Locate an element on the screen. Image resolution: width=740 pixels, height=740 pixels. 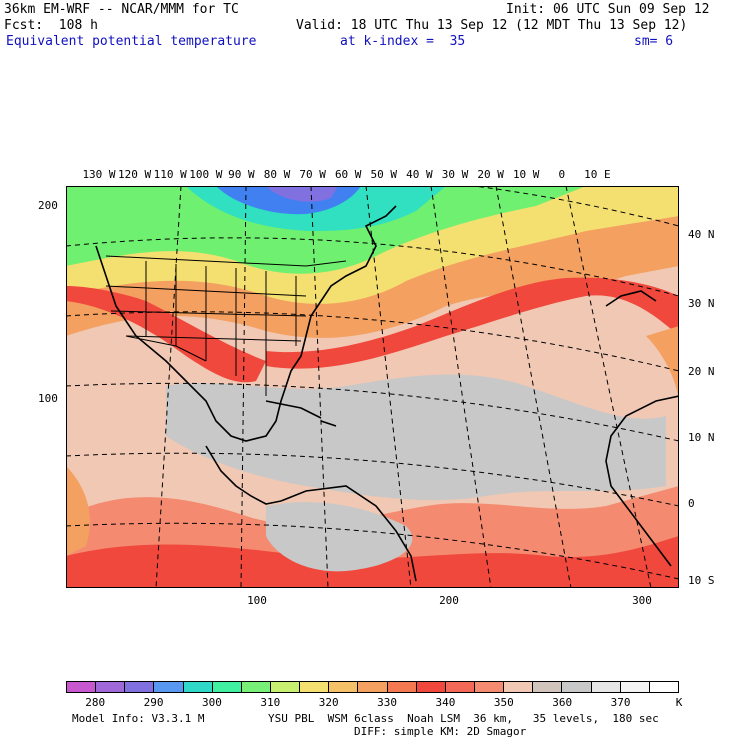
meridian-120w is located at coordinates (168, 387).